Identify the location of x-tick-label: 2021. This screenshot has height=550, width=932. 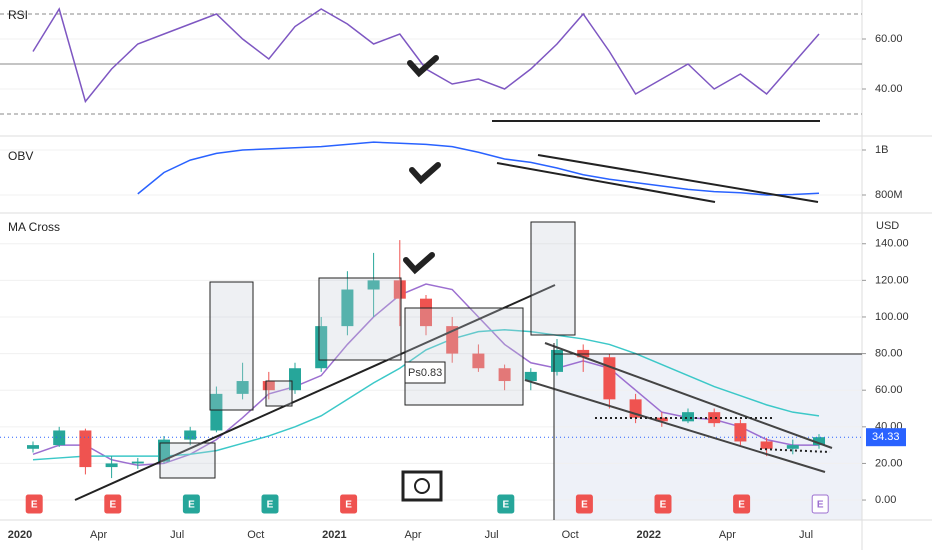
(334, 535).